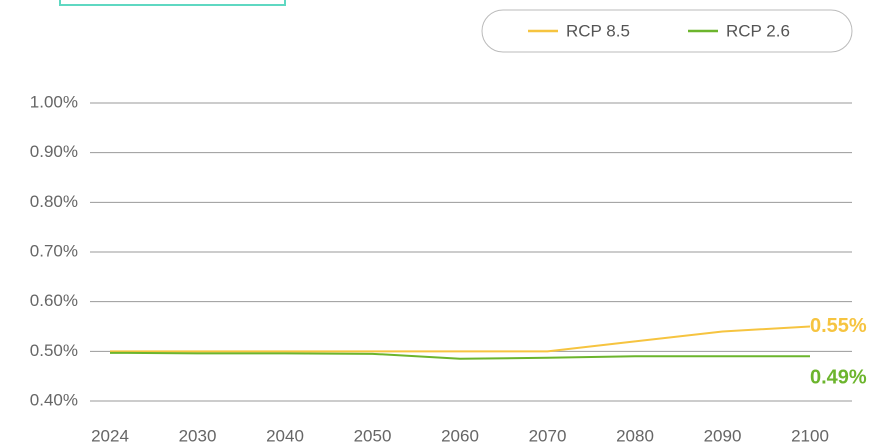 This screenshot has width=885, height=446. Describe the element at coordinates (54, 101) in the screenshot. I see `y-tick-label: 1.00%` at that location.